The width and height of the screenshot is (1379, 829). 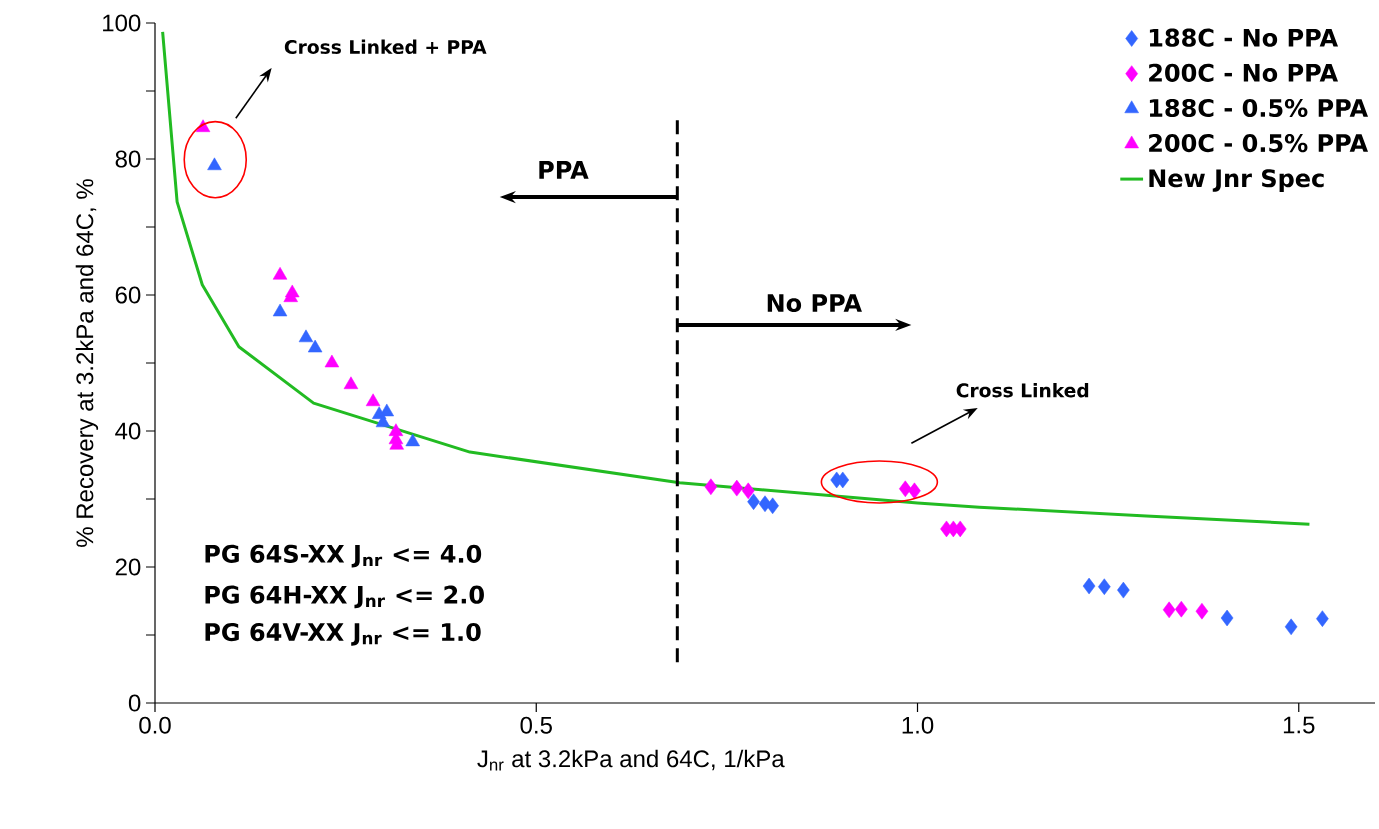 I want to click on annotation: Cross Linked + PPA, so click(x=385, y=47).